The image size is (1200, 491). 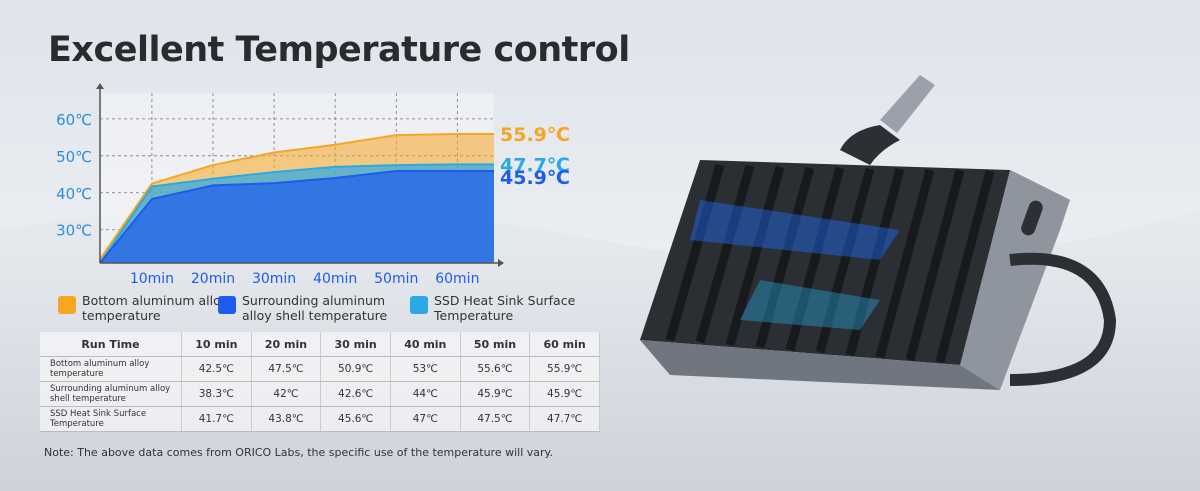 I want to click on legend-label: SSD Heat Sink Surface Temperature, so click(x=505, y=308).